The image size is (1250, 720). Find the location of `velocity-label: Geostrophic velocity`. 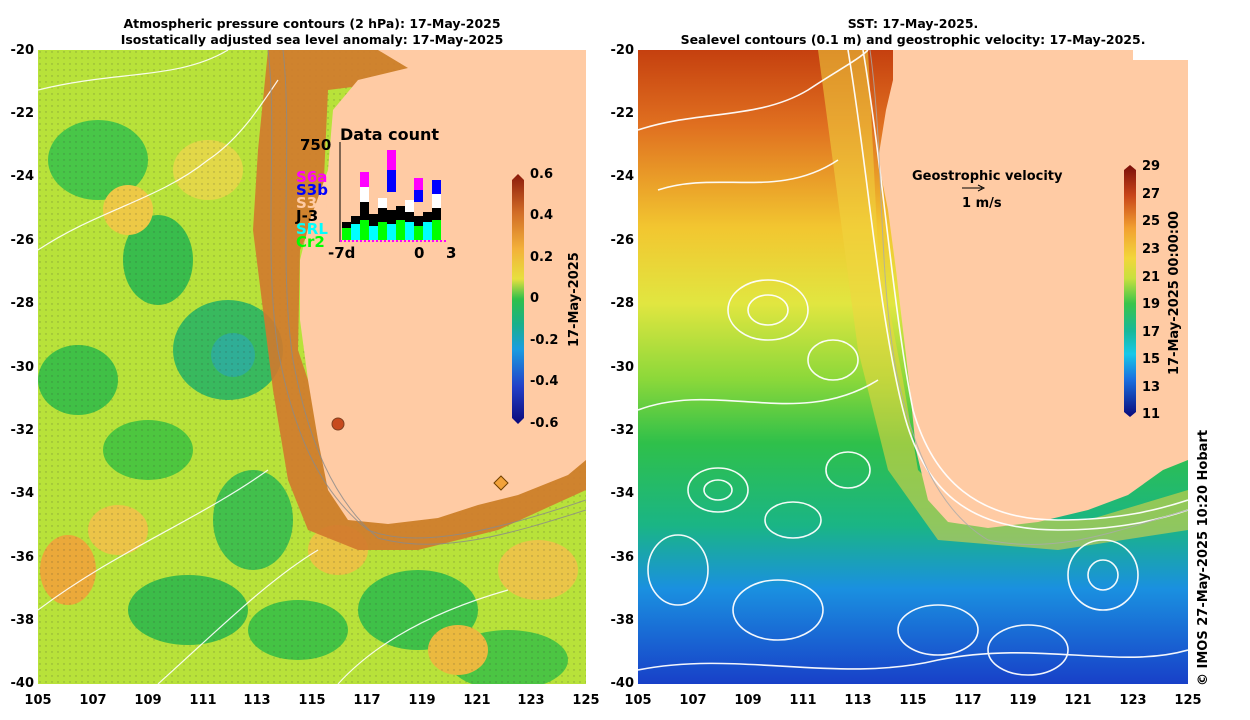

velocity-label: Geostrophic velocity is located at coordinates (987, 176).